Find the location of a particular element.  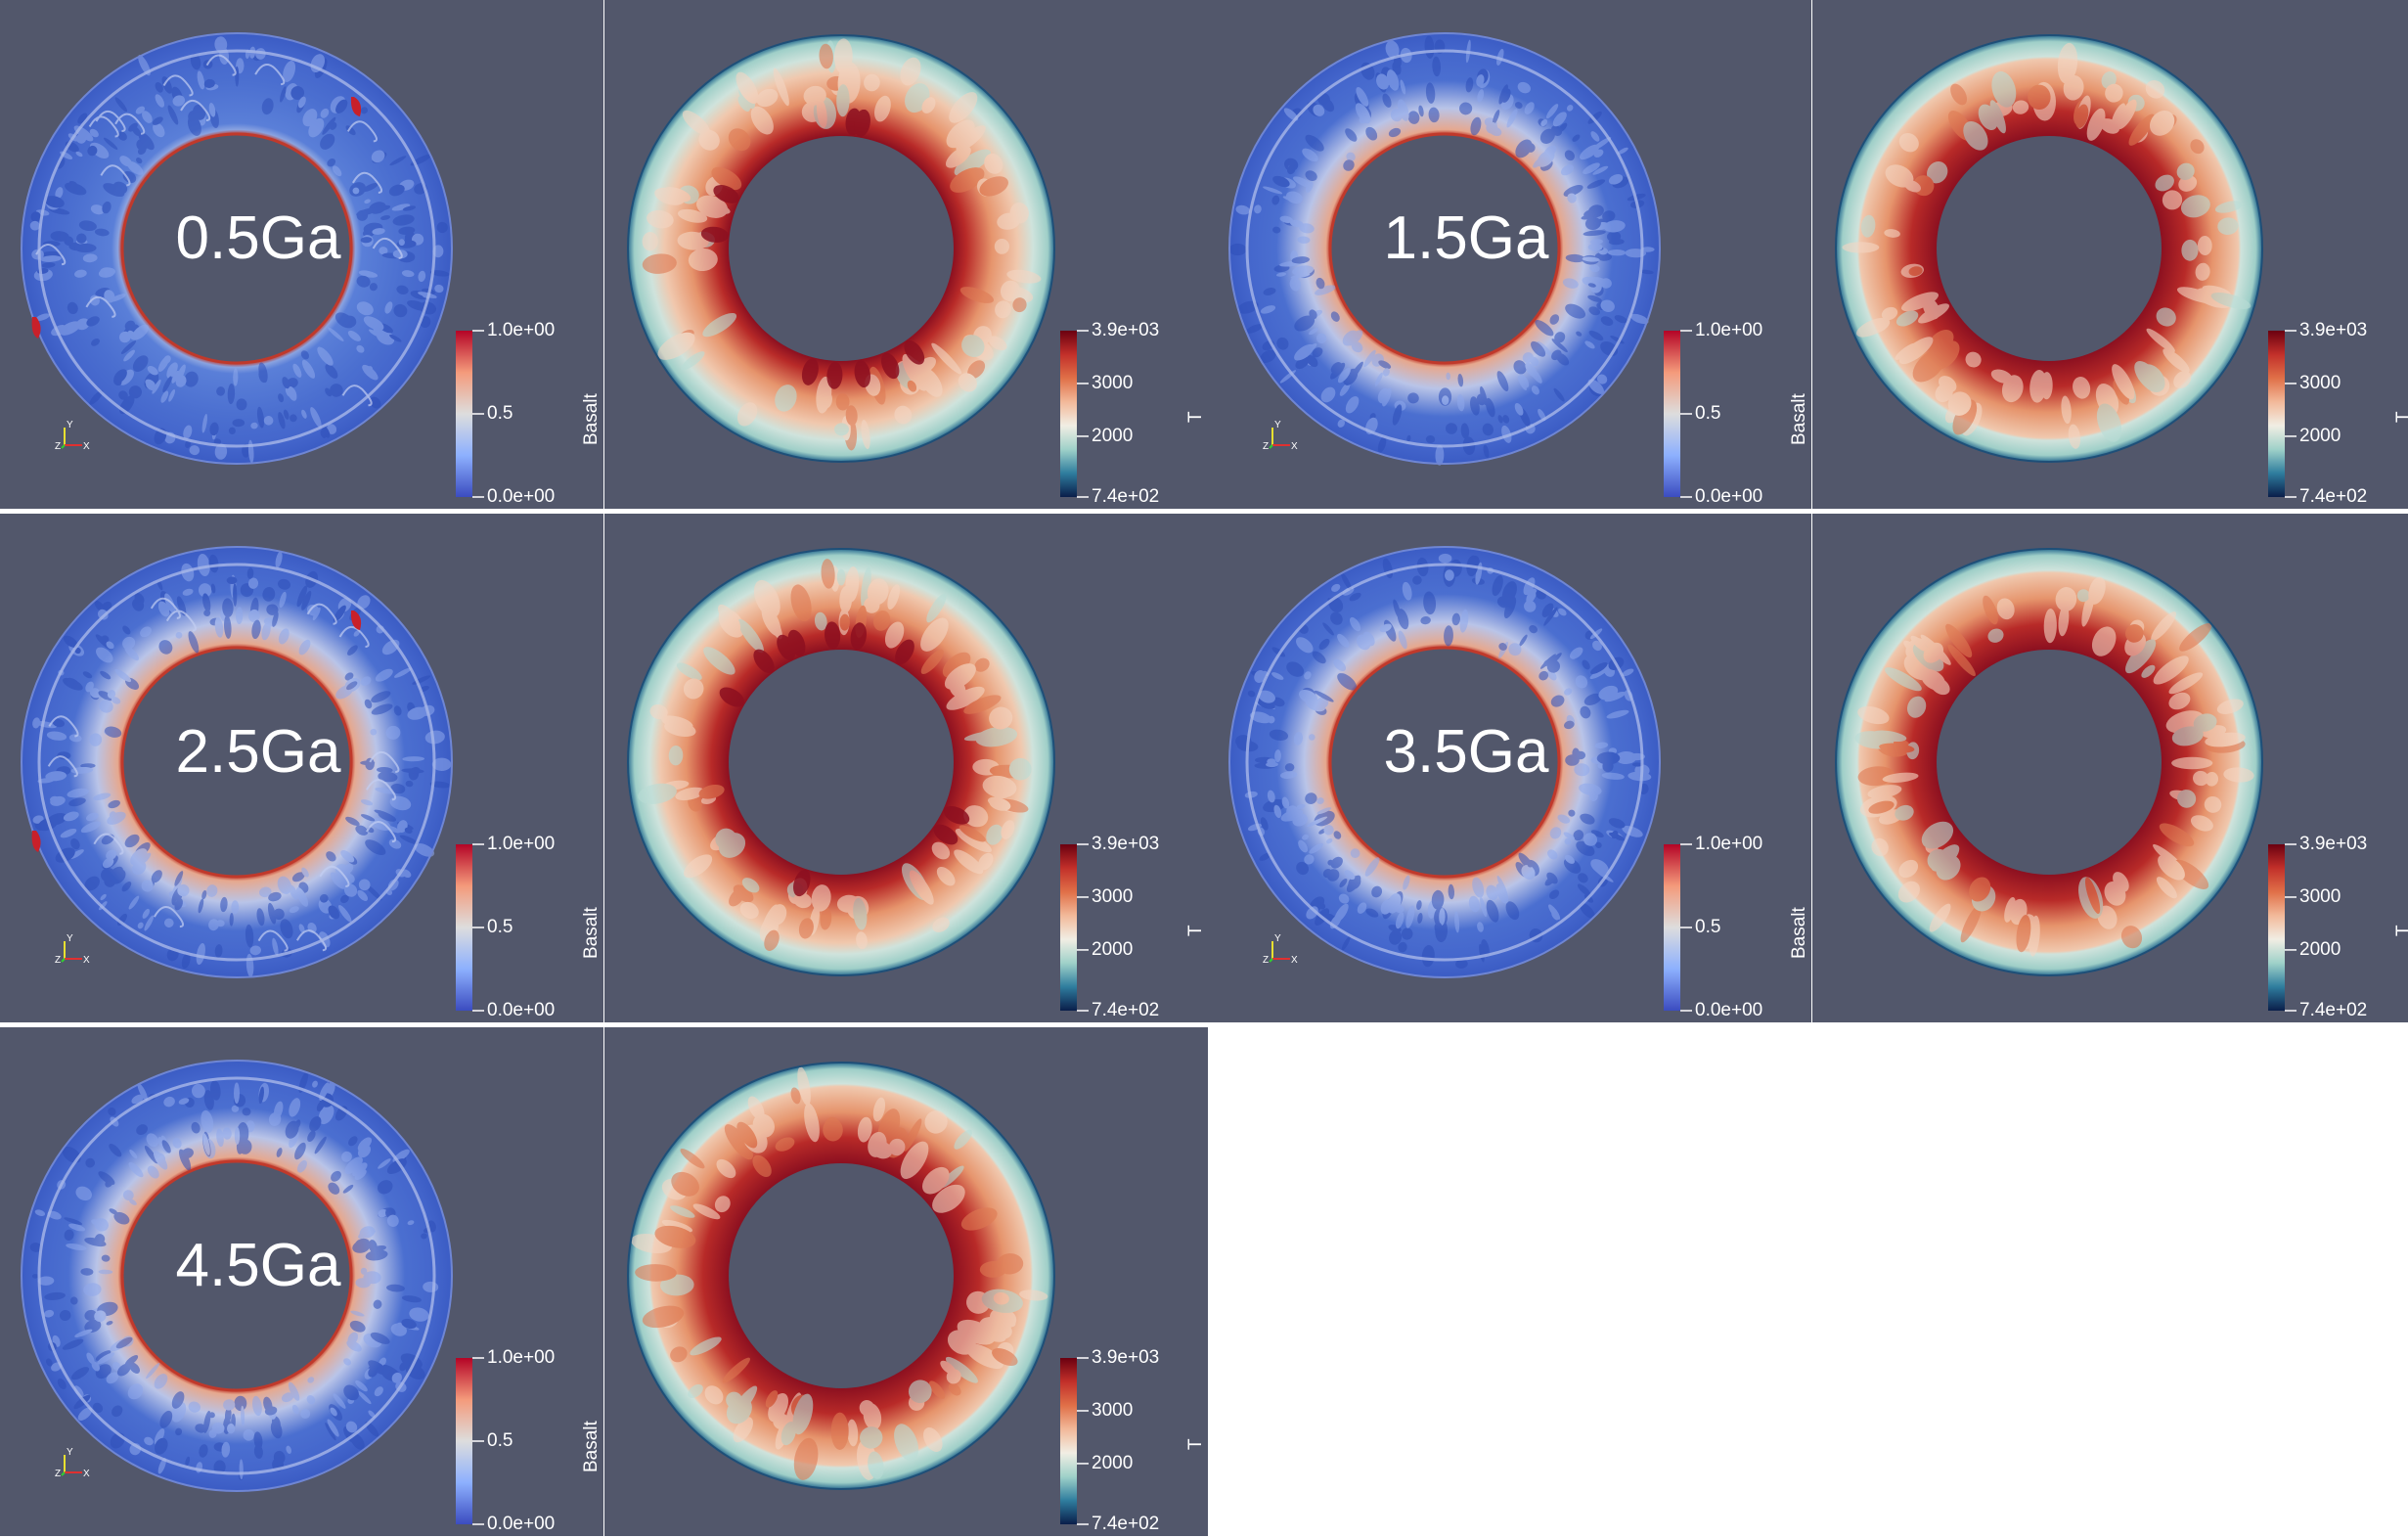

basalt-panel: Y X Z 3.5Ga 1.0e+00 0.5 0.0e+00 Basalt is located at coordinates (1509, 768).